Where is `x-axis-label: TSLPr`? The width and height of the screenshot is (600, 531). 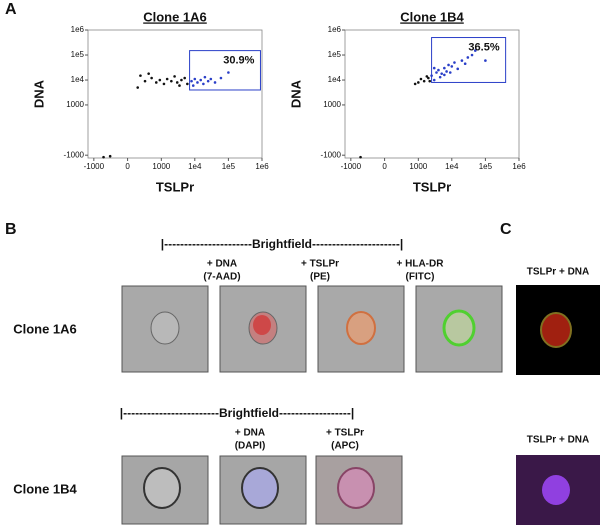 x-axis-label: TSLPr is located at coordinates (432, 186).